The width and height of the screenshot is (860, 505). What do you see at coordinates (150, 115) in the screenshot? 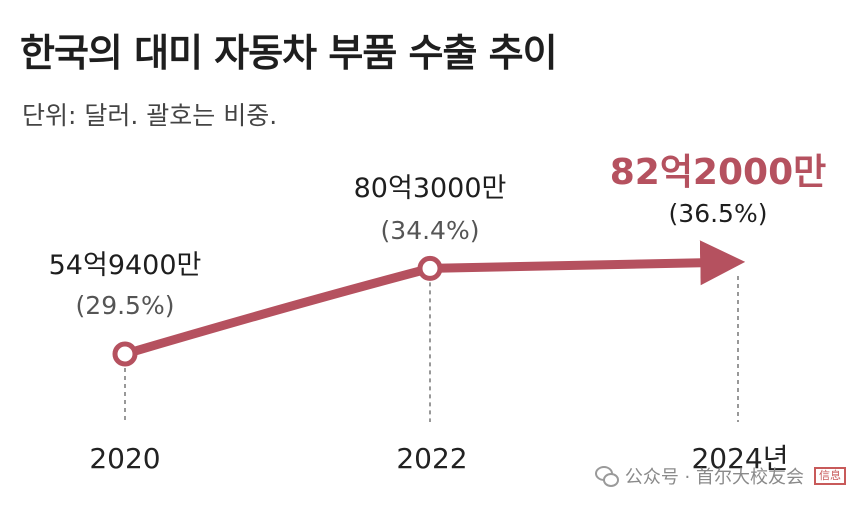
I see `chart-subtitle: 단위: 달러. 괄호는 비중.` at bounding box center [150, 115].